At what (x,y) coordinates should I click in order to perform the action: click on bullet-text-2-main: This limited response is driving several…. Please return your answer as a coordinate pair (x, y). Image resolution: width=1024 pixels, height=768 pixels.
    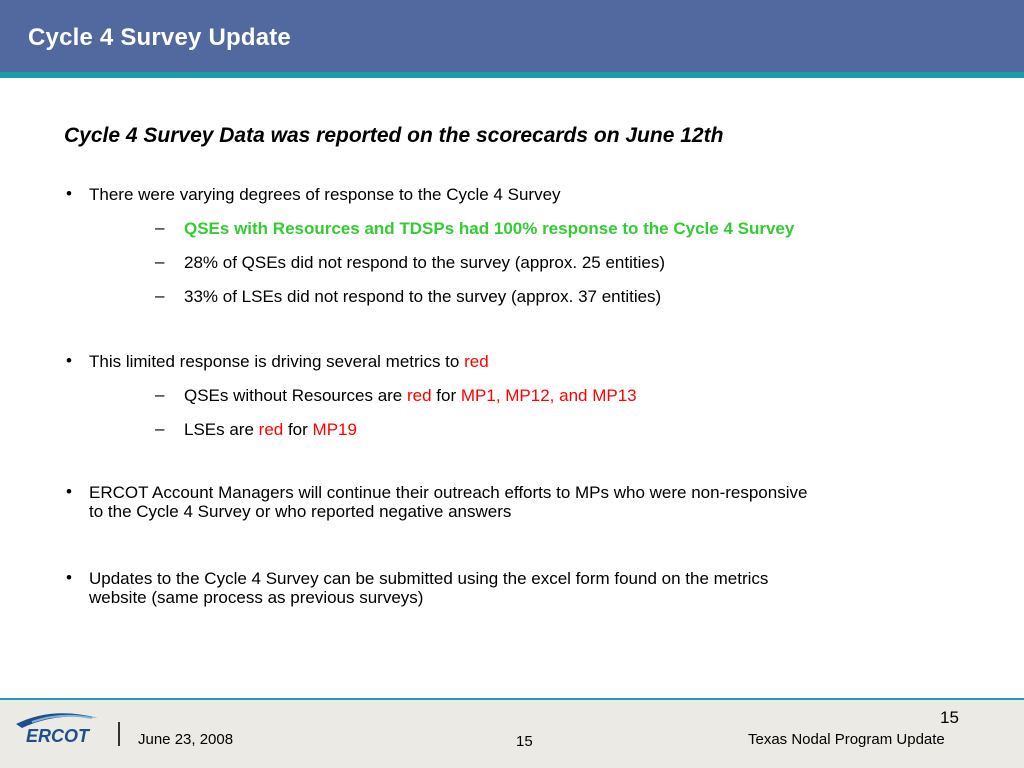
    Looking at the image, I should click on (277, 361).